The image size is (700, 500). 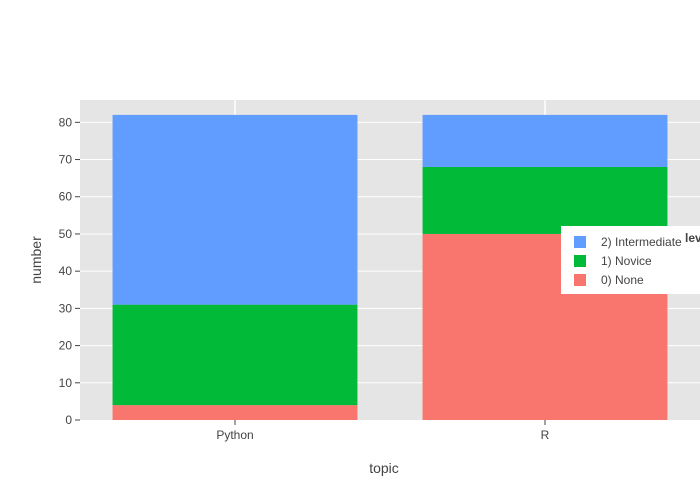 I want to click on y-tick-label: 10, so click(x=66, y=383).